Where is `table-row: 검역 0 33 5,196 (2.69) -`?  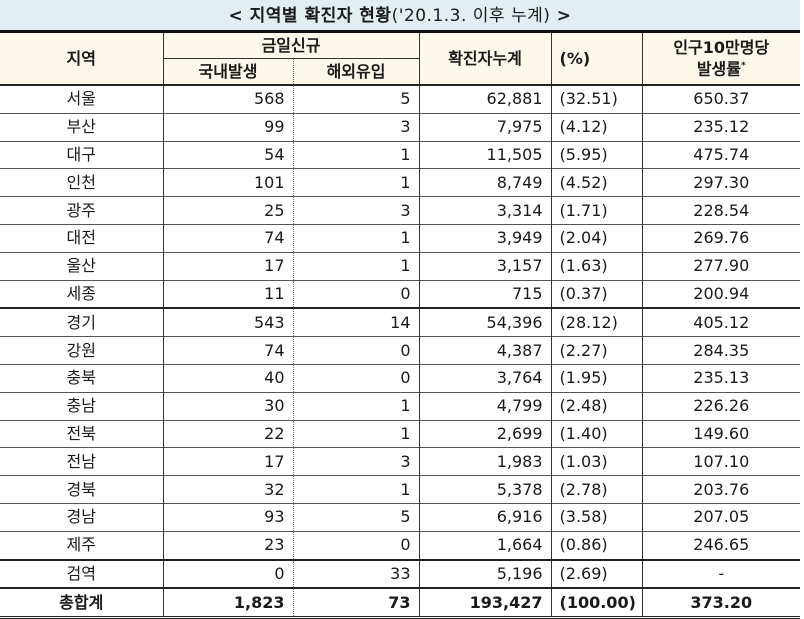
table-row: 검역 0 33 5,196 (2.69) - is located at coordinates (400, 573).